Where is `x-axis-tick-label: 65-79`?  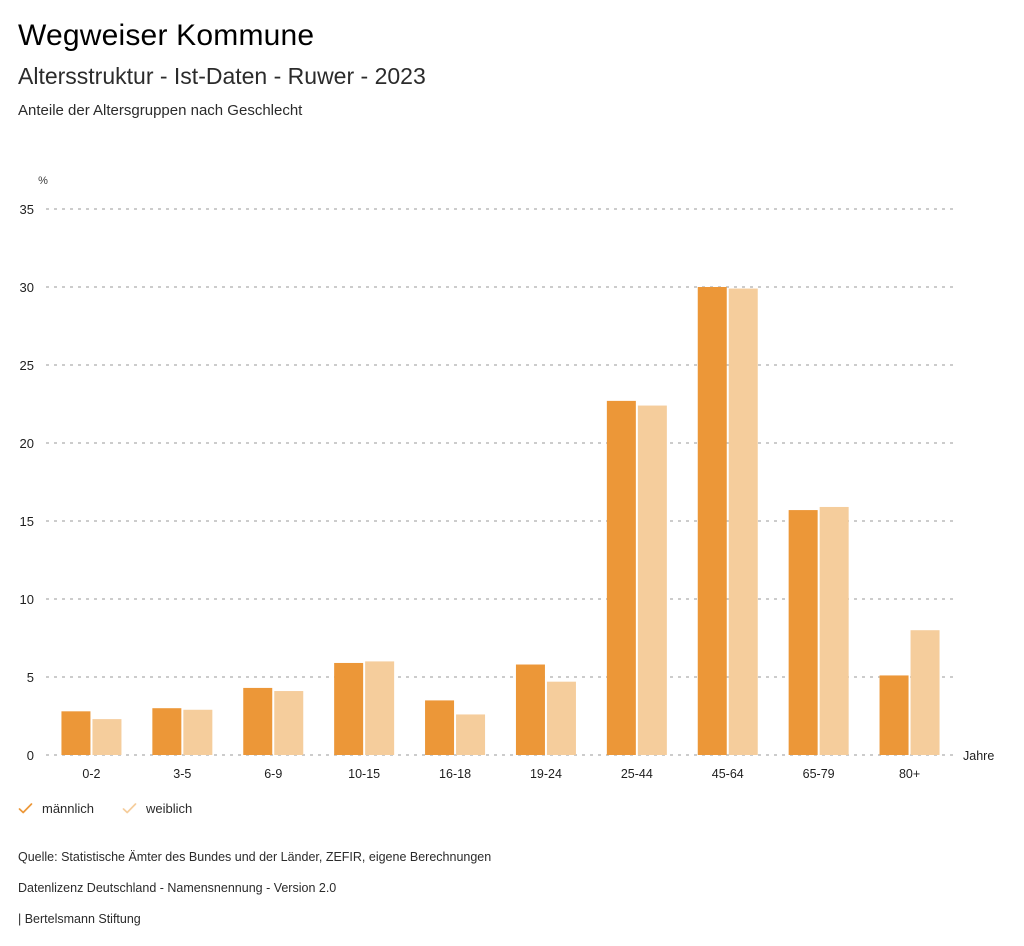
x-axis-tick-label: 65-79 is located at coordinates (819, 774).